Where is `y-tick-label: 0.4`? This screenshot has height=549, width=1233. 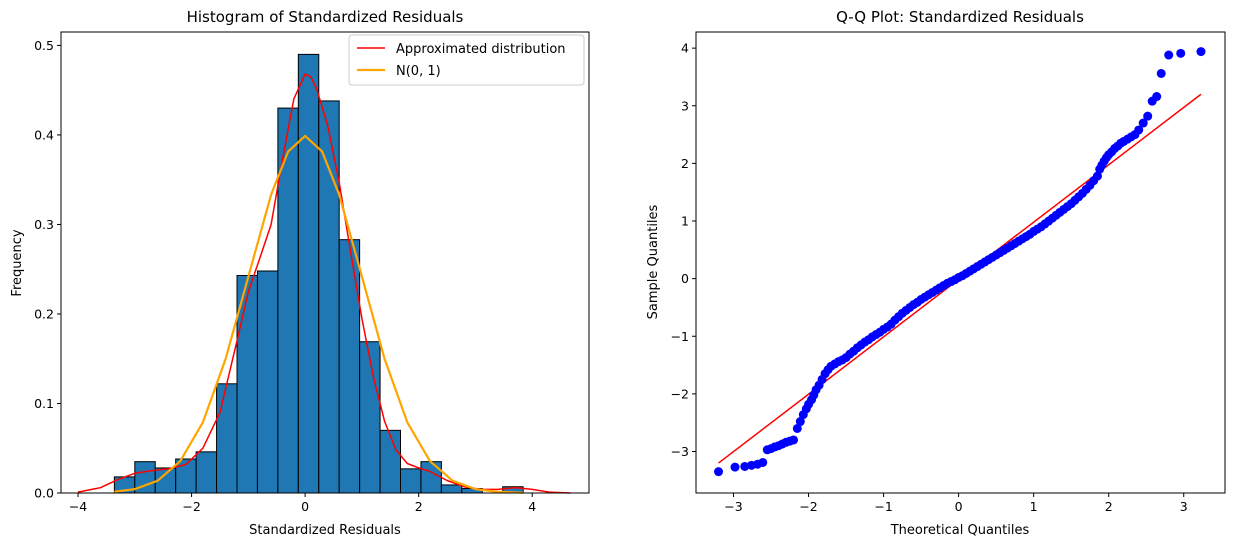
y-tick-label: 0.4 is located at coordinates (44, 134).